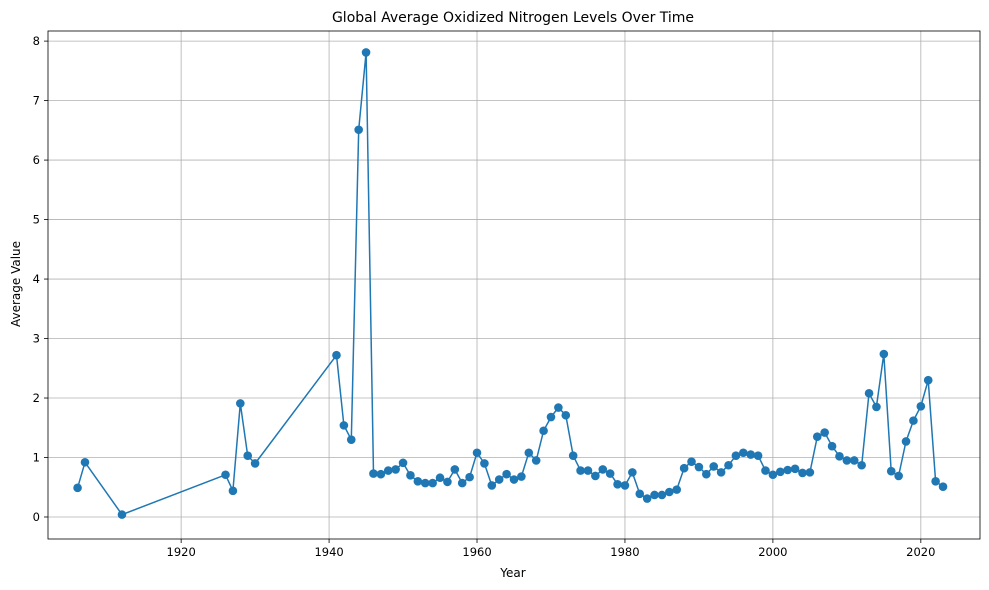  What do you see at coordinates (624, 552) in the screenshot?
I see `x-tick-label: 1980` at bounding box center [624, 552].